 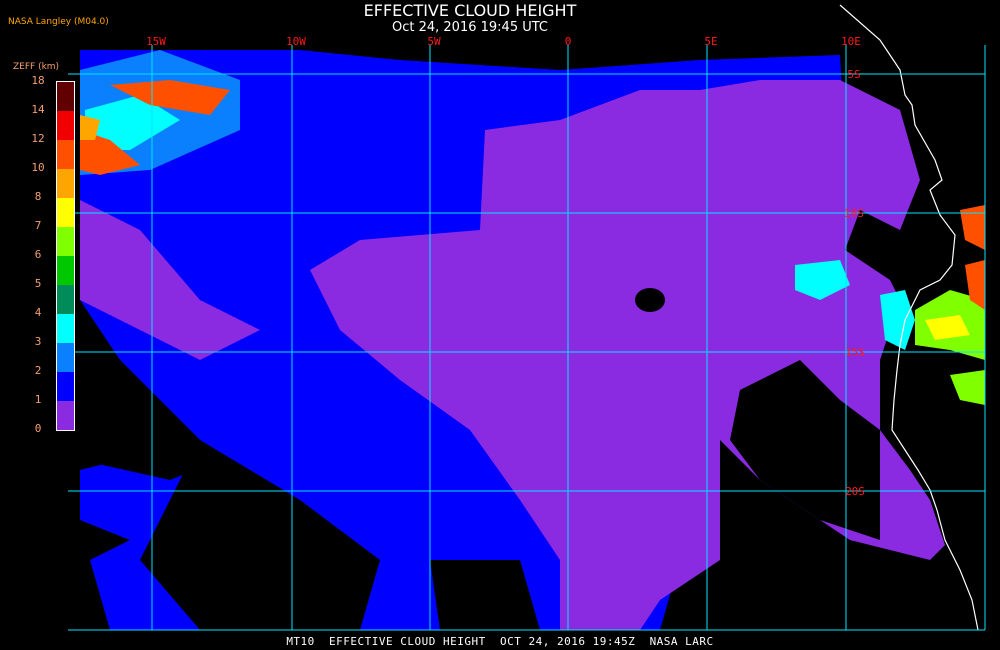 What do you see at coordinates (434, 41) in the screenshot?
I see `lon-label: 5W` at bounding box center [434, 41].